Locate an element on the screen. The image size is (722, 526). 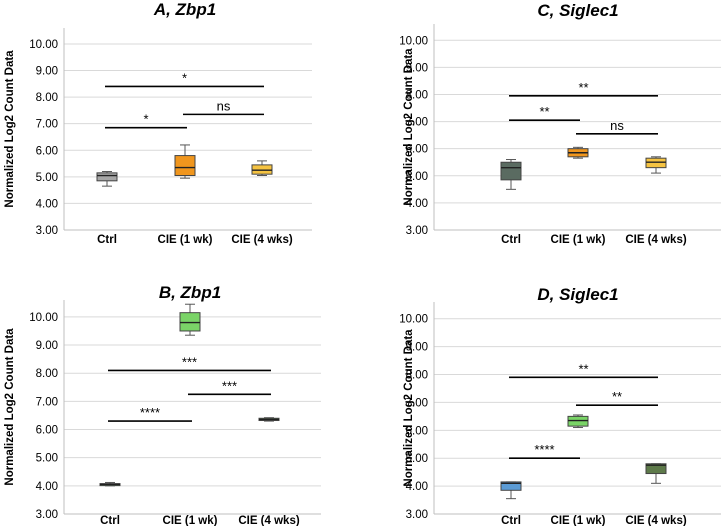
chart-title: A, Zbp1 is located at coordinates (184, 9).